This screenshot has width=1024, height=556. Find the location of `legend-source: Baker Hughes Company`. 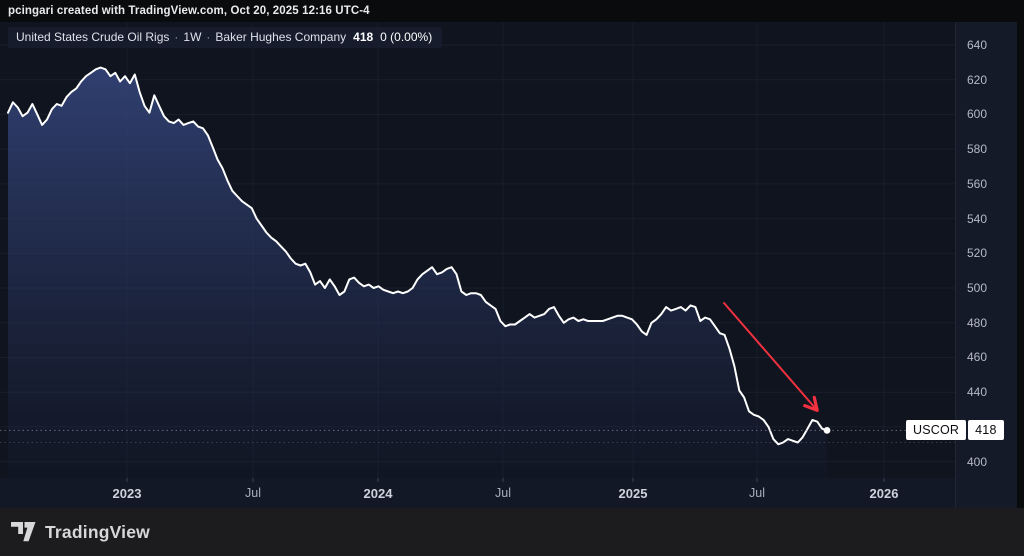

legend-source: Baker Hughes Company is located at coordinates (281, 37).